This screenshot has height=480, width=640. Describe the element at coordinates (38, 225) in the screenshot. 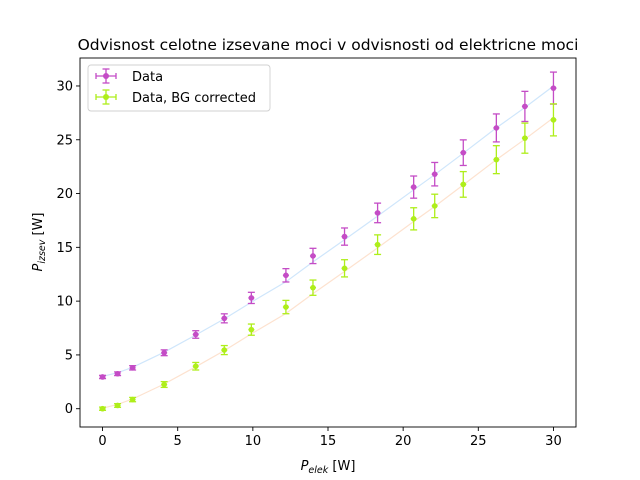

I see `y-axis-label-unit: [W]` at that location.